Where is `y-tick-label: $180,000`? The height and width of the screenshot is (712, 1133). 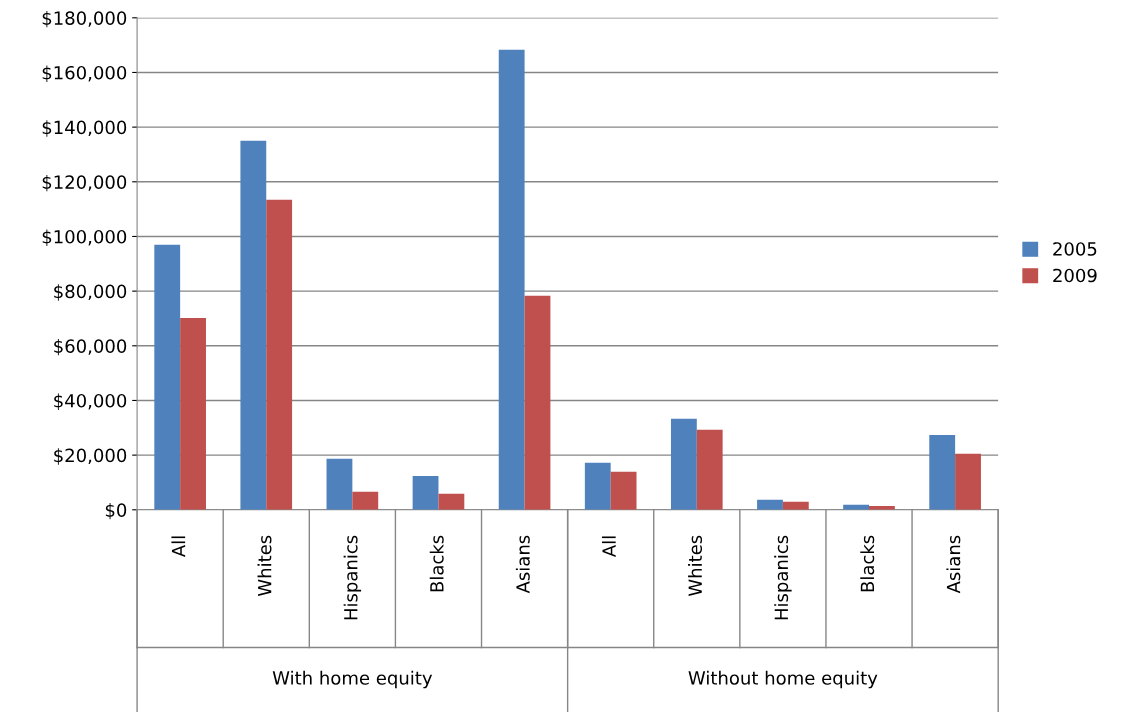
y-tick-label: $180,000 is located at coordinates (84, 19).